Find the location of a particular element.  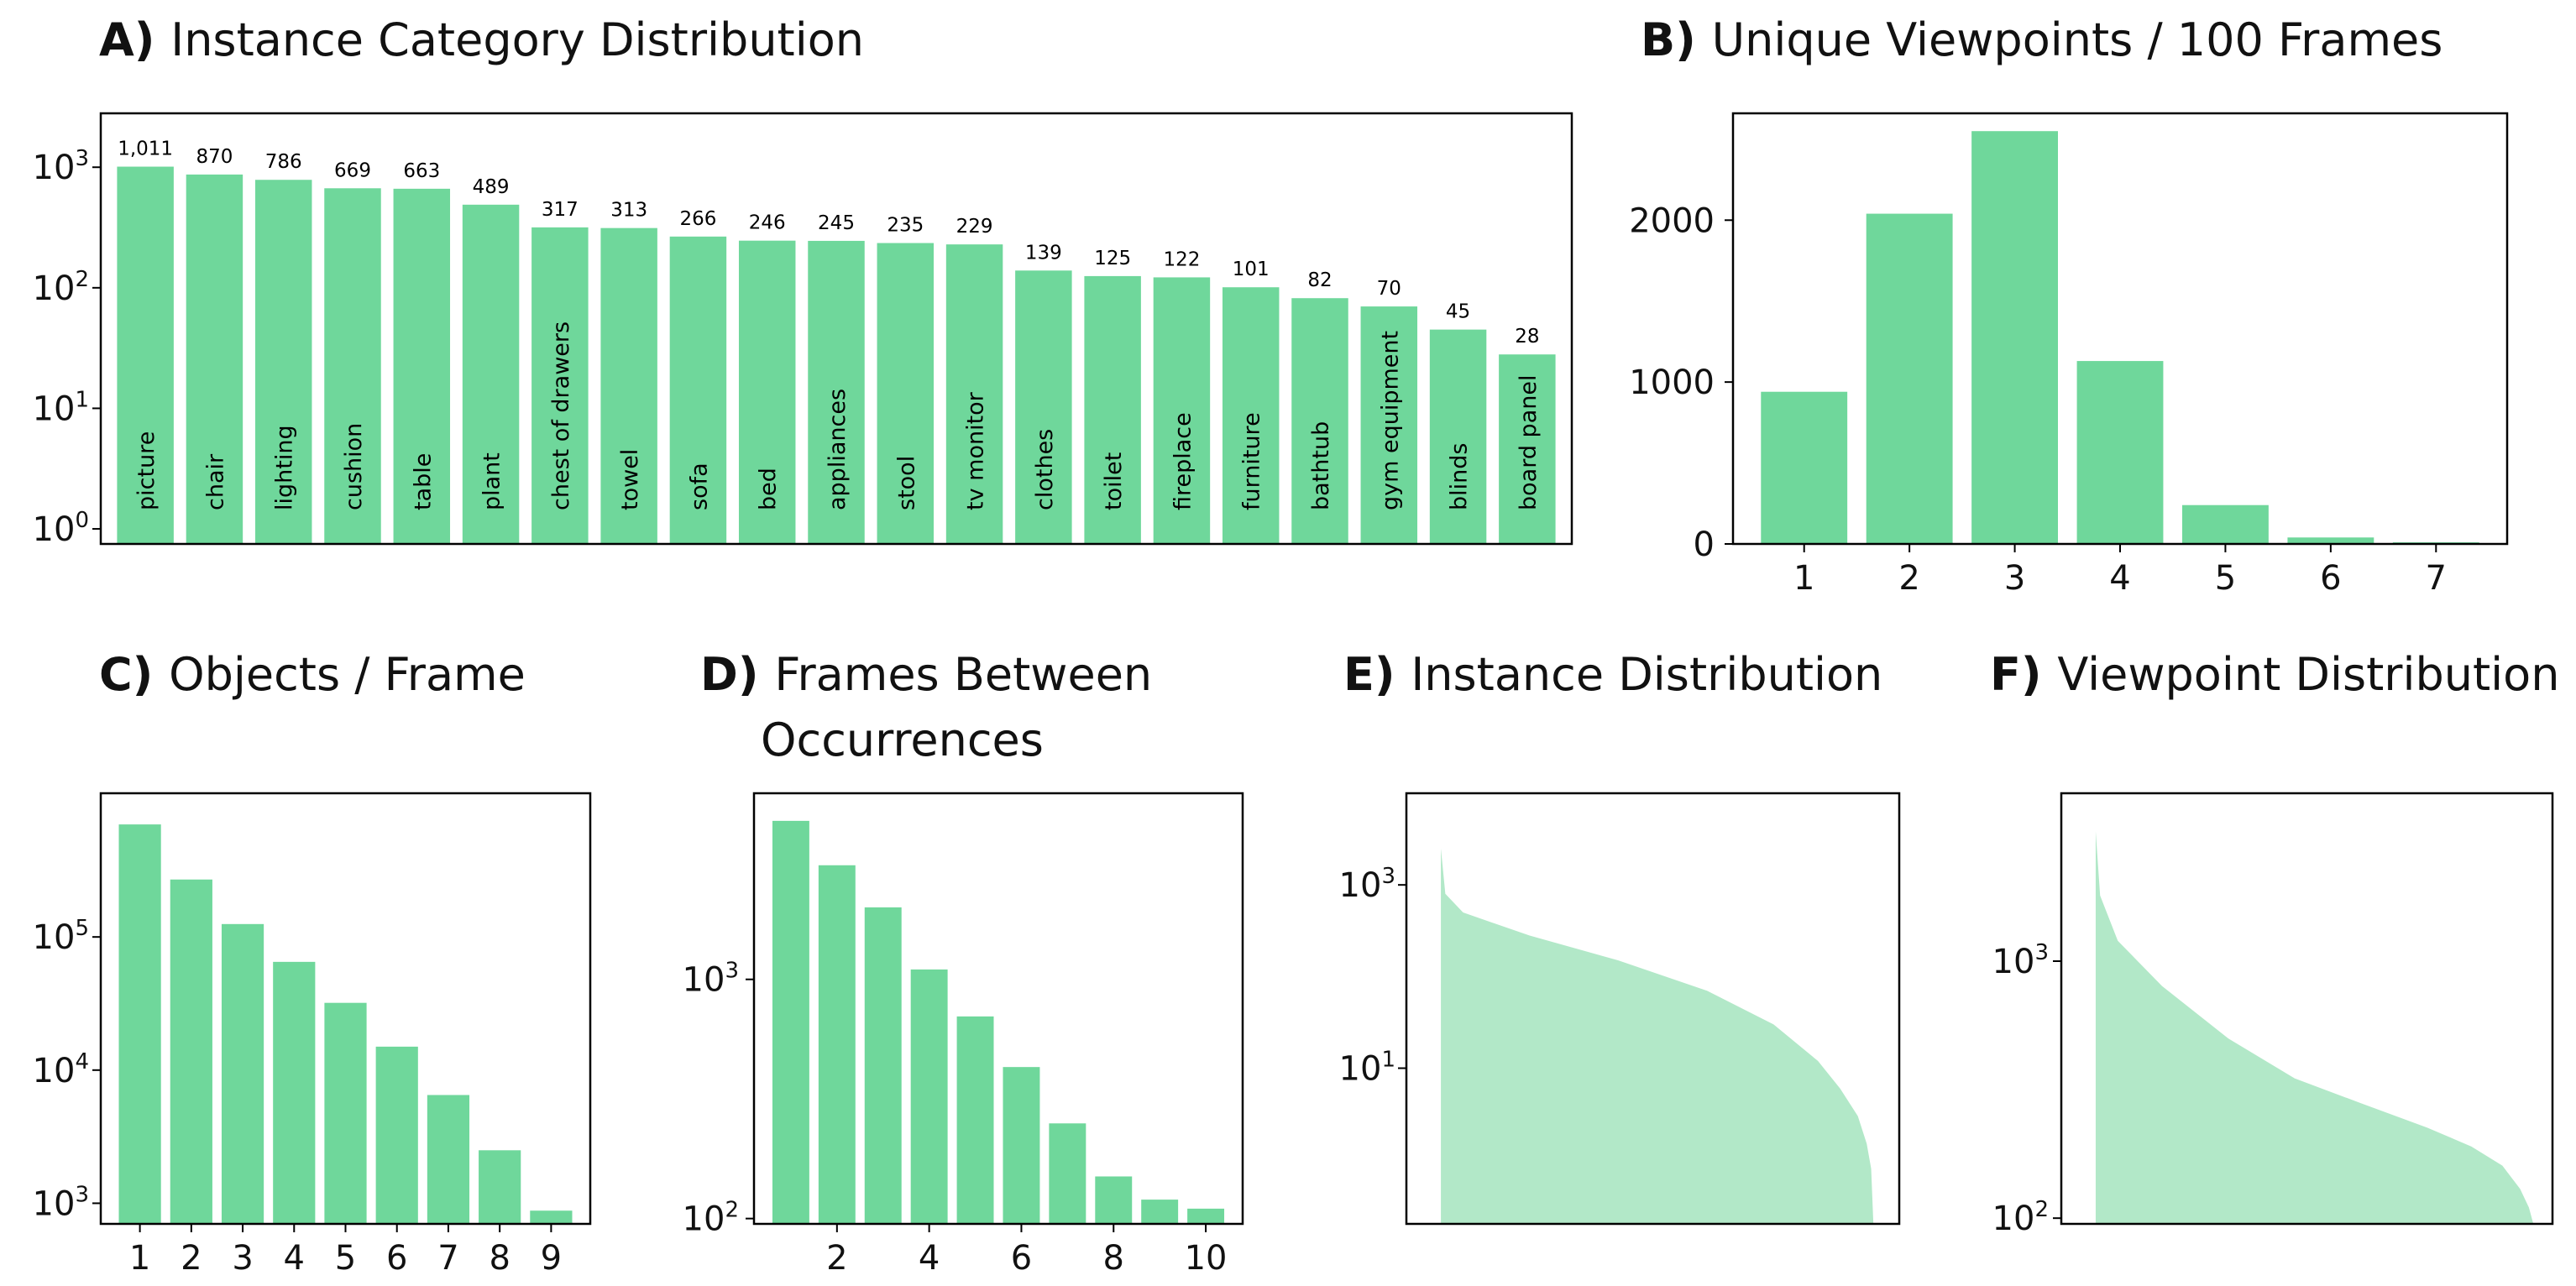

panel-title: E) Instance Distribution is located at coordinates (1613, 674).